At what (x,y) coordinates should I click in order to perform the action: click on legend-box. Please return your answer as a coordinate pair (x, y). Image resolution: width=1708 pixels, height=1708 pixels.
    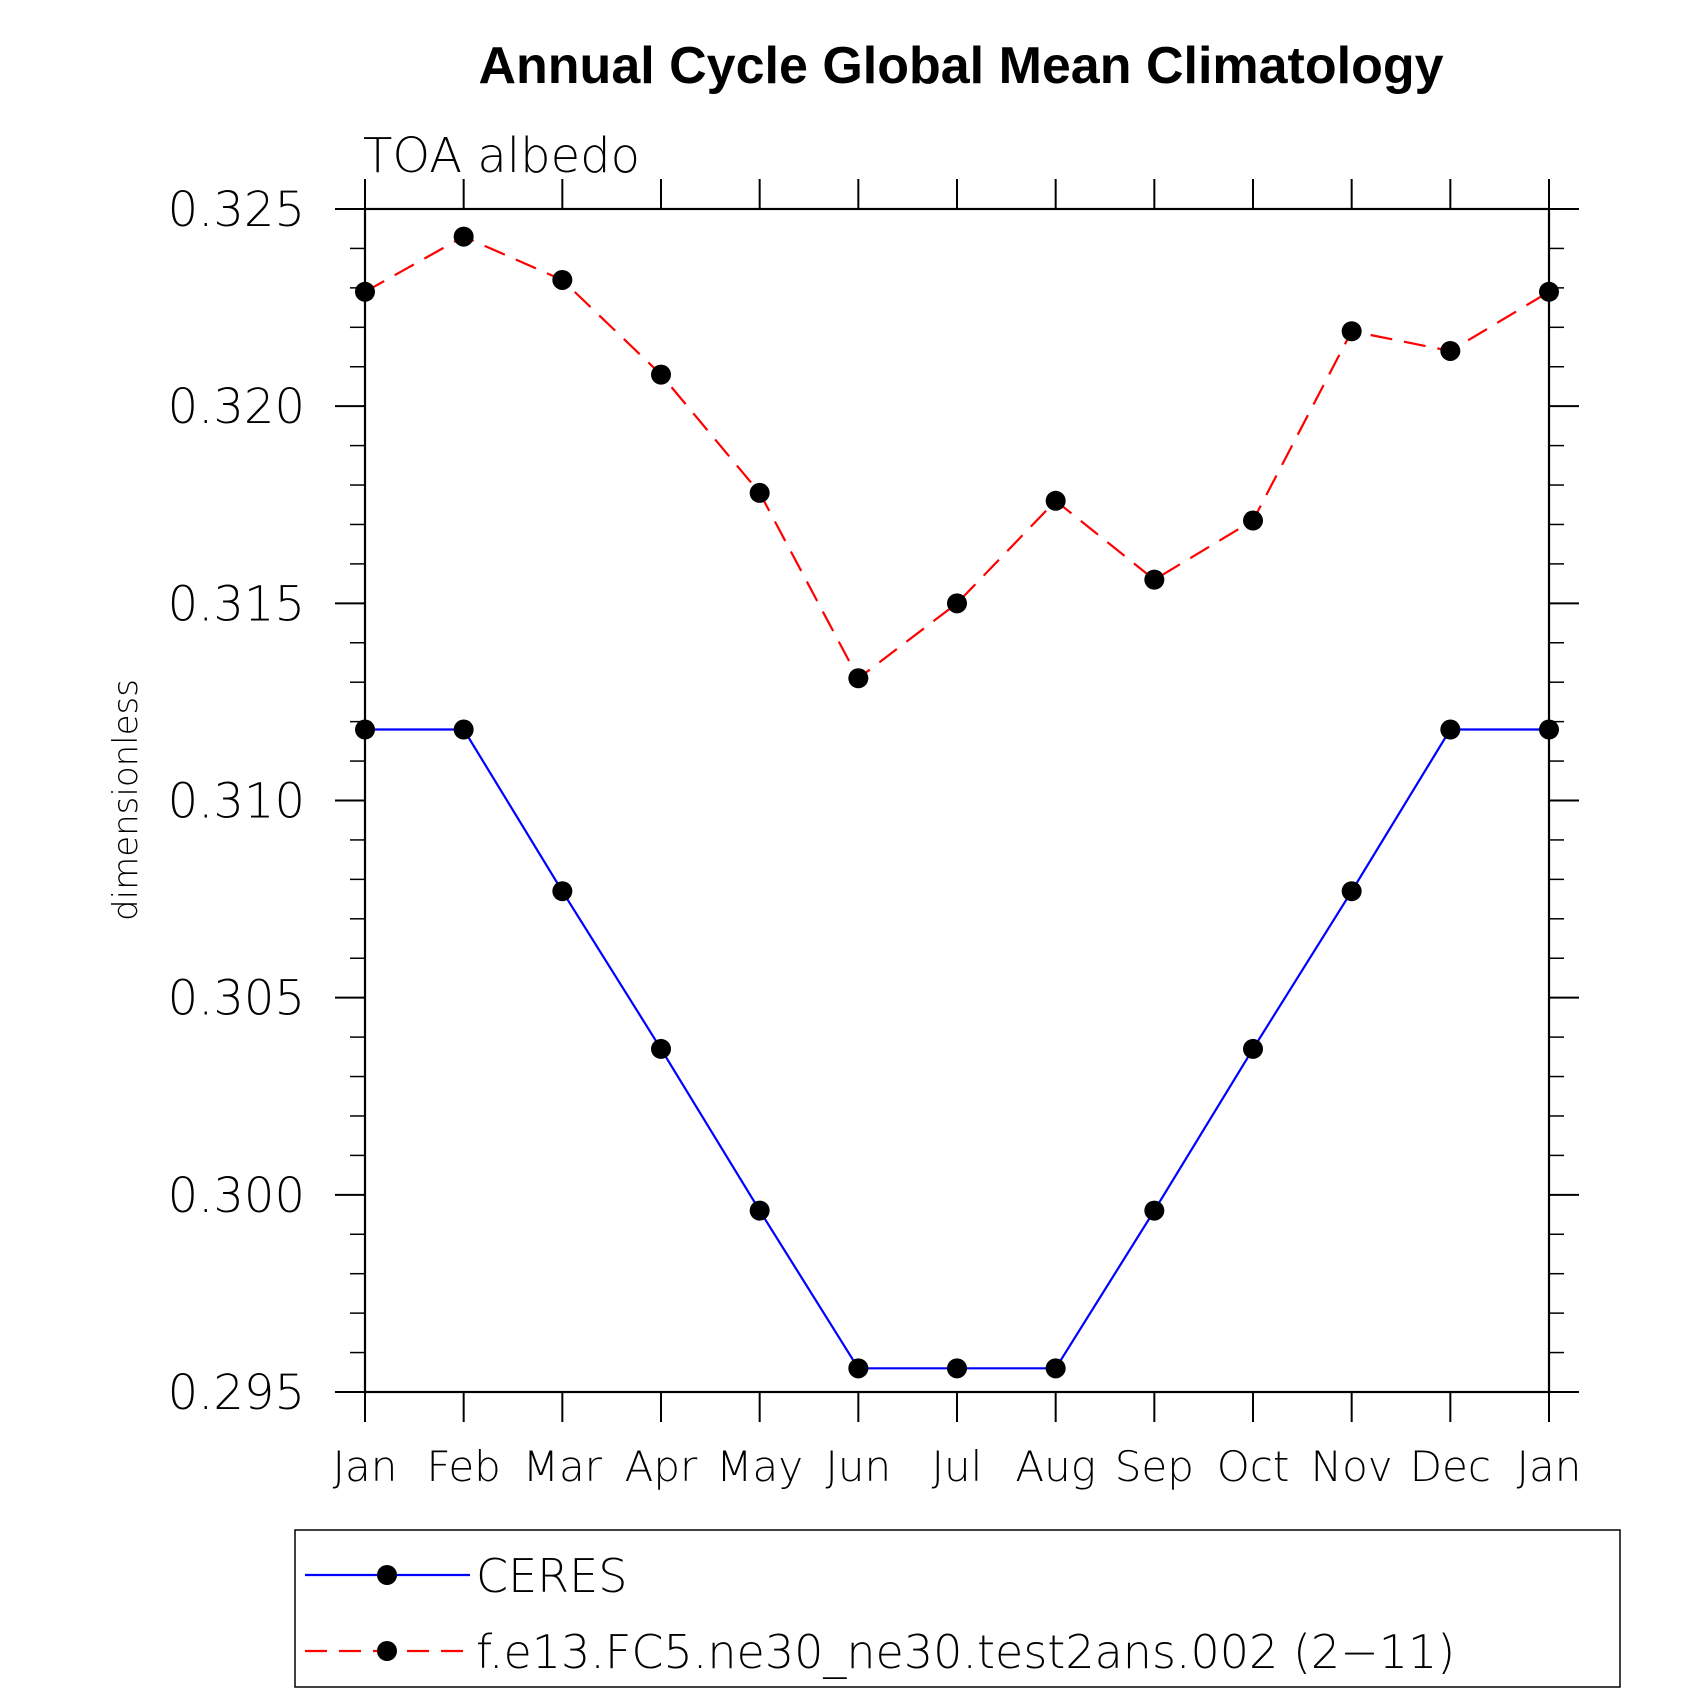
    Looking at the image, I should click on (957, 1608).